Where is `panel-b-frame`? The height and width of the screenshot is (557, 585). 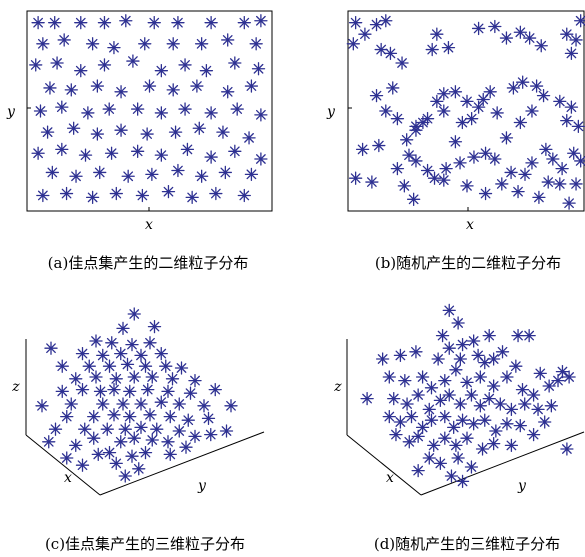 panel-b-frame is located at coordinates (466, 111).